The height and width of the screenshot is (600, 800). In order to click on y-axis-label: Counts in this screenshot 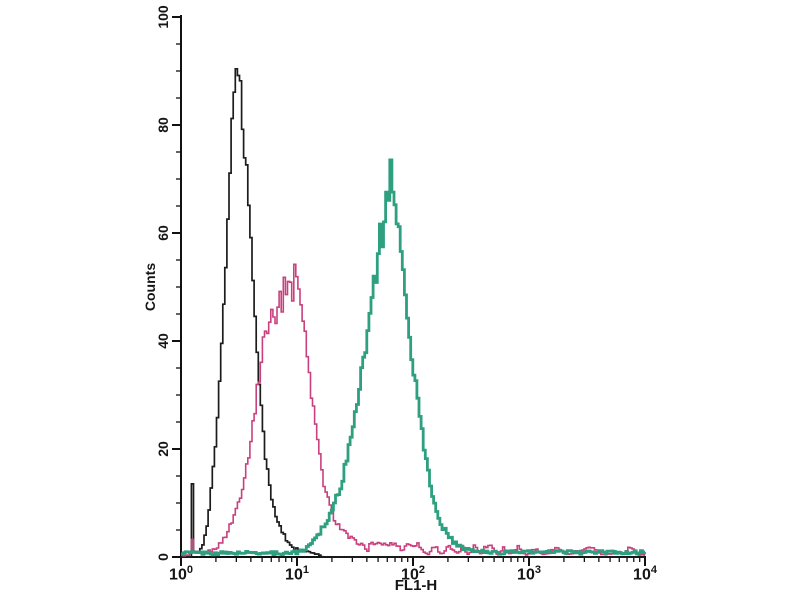, I will do `click(150, 287)`.